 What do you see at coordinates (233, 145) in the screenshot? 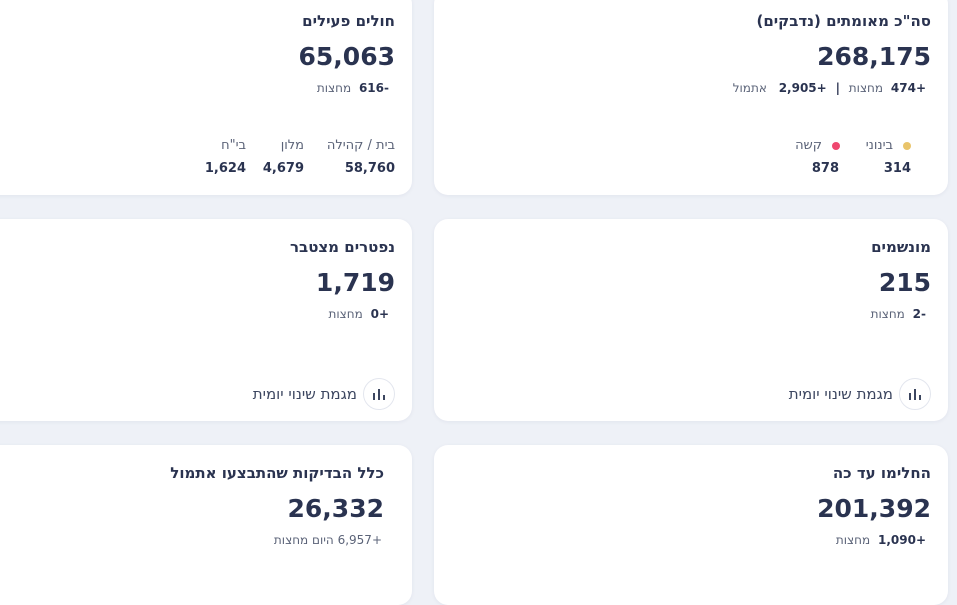
I see `breakdown-label-hospital: בי"ח` at bounding box center [233, 145].